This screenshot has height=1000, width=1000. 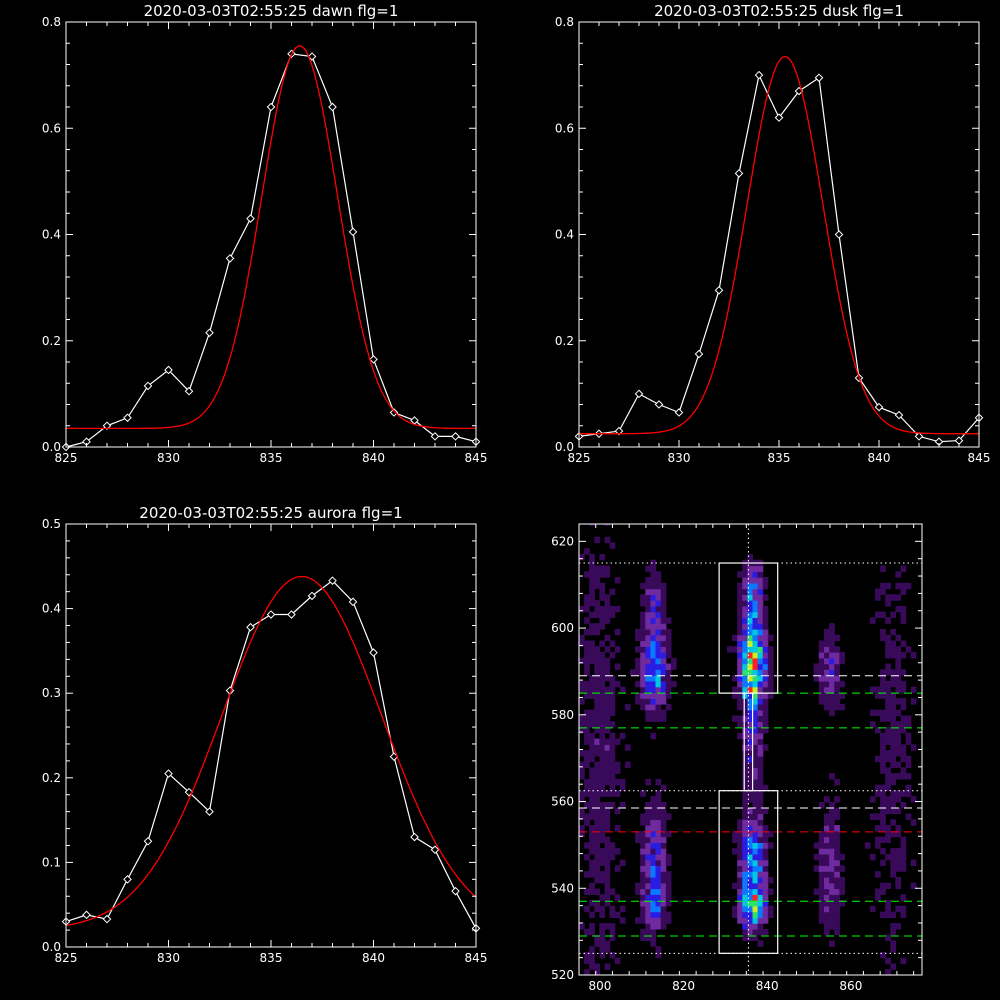 What do you see at coordinates (767, 986) in the screenshot?
I see `x-tick-label: 840` at bounding box center [767, 986].